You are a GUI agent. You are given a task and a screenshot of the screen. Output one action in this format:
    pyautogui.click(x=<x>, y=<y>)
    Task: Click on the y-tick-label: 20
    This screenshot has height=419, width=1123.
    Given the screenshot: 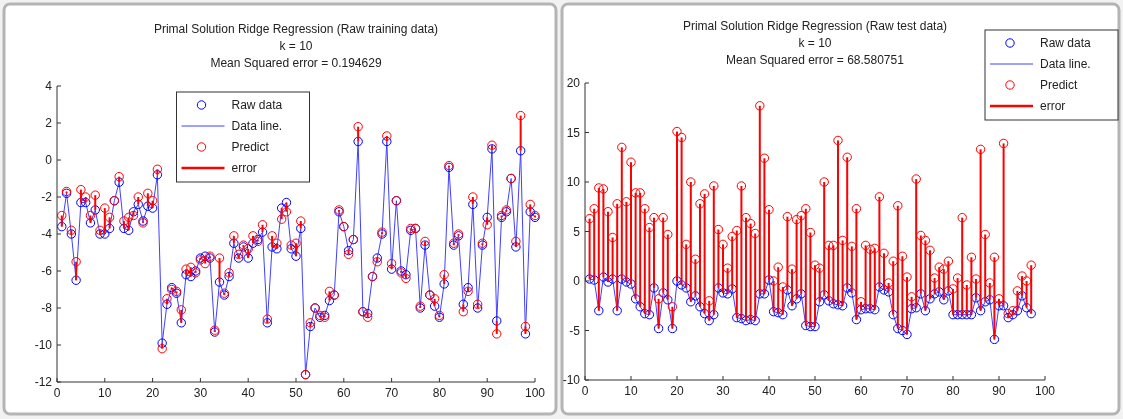 What is the action you would take?
    pyautogui.click(x=573, y=83)
    